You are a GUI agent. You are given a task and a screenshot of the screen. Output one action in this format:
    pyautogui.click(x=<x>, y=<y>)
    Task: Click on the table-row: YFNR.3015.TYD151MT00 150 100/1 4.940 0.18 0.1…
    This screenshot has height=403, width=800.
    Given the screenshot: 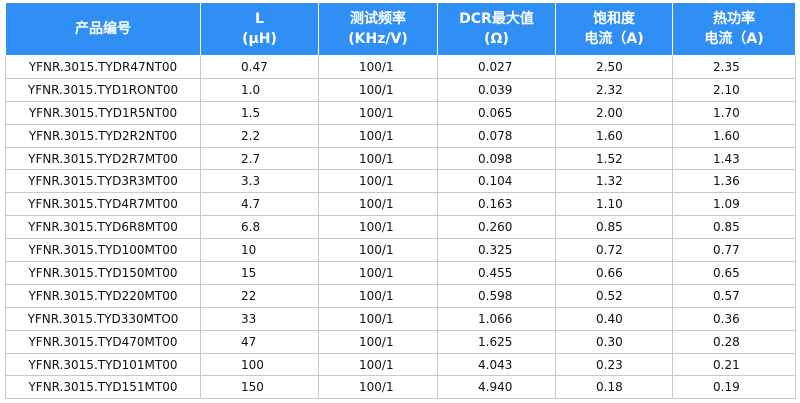 What is the action you would take?
    pyautogui.click(x=400, y=387)
    